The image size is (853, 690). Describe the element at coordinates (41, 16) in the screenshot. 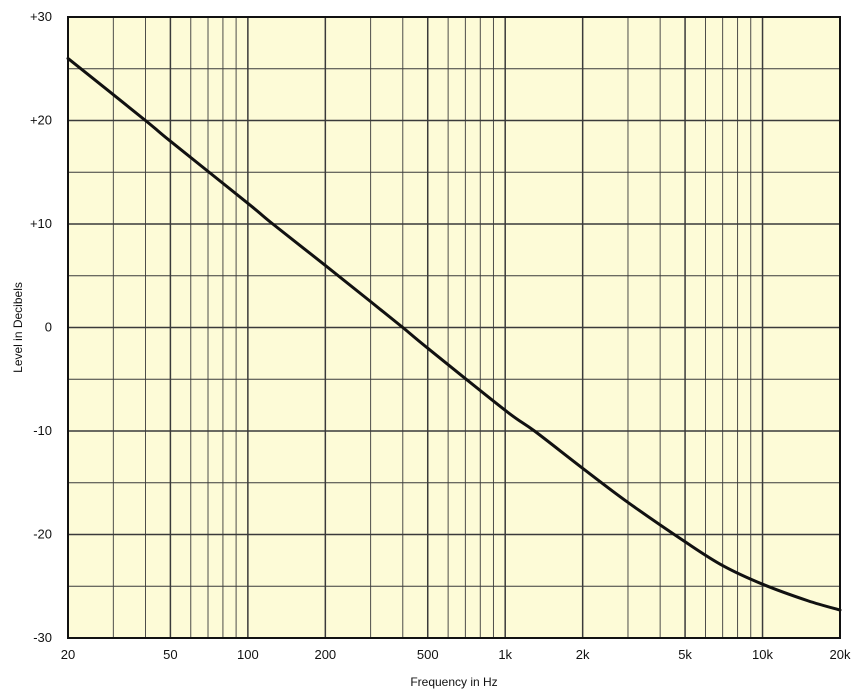

I see `y-tick-label: +30` at that location.